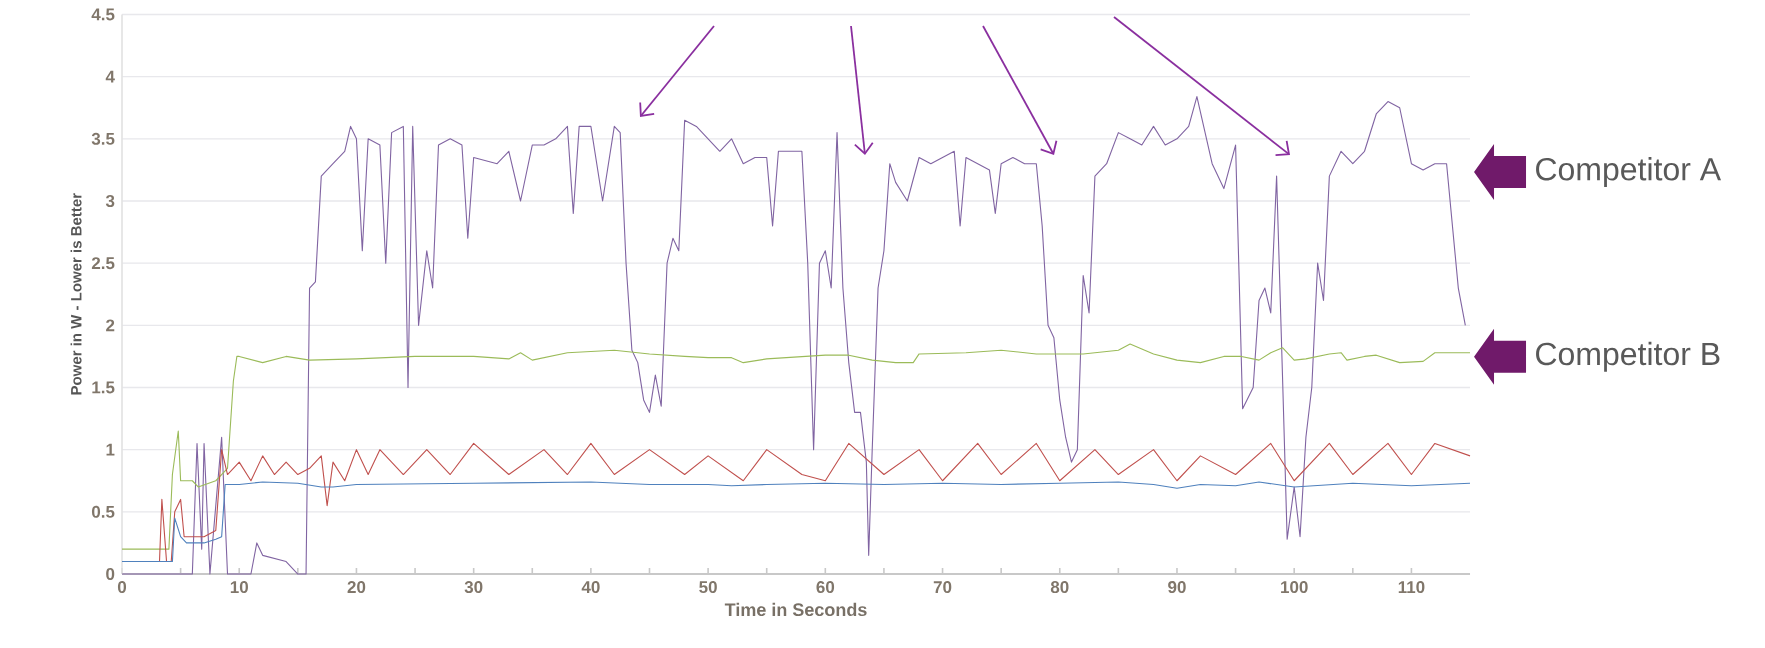 Image resolution: width=1765 pixels, height=648 pixels. I want to click on x-tick-label: 110, so click(1411, 587).